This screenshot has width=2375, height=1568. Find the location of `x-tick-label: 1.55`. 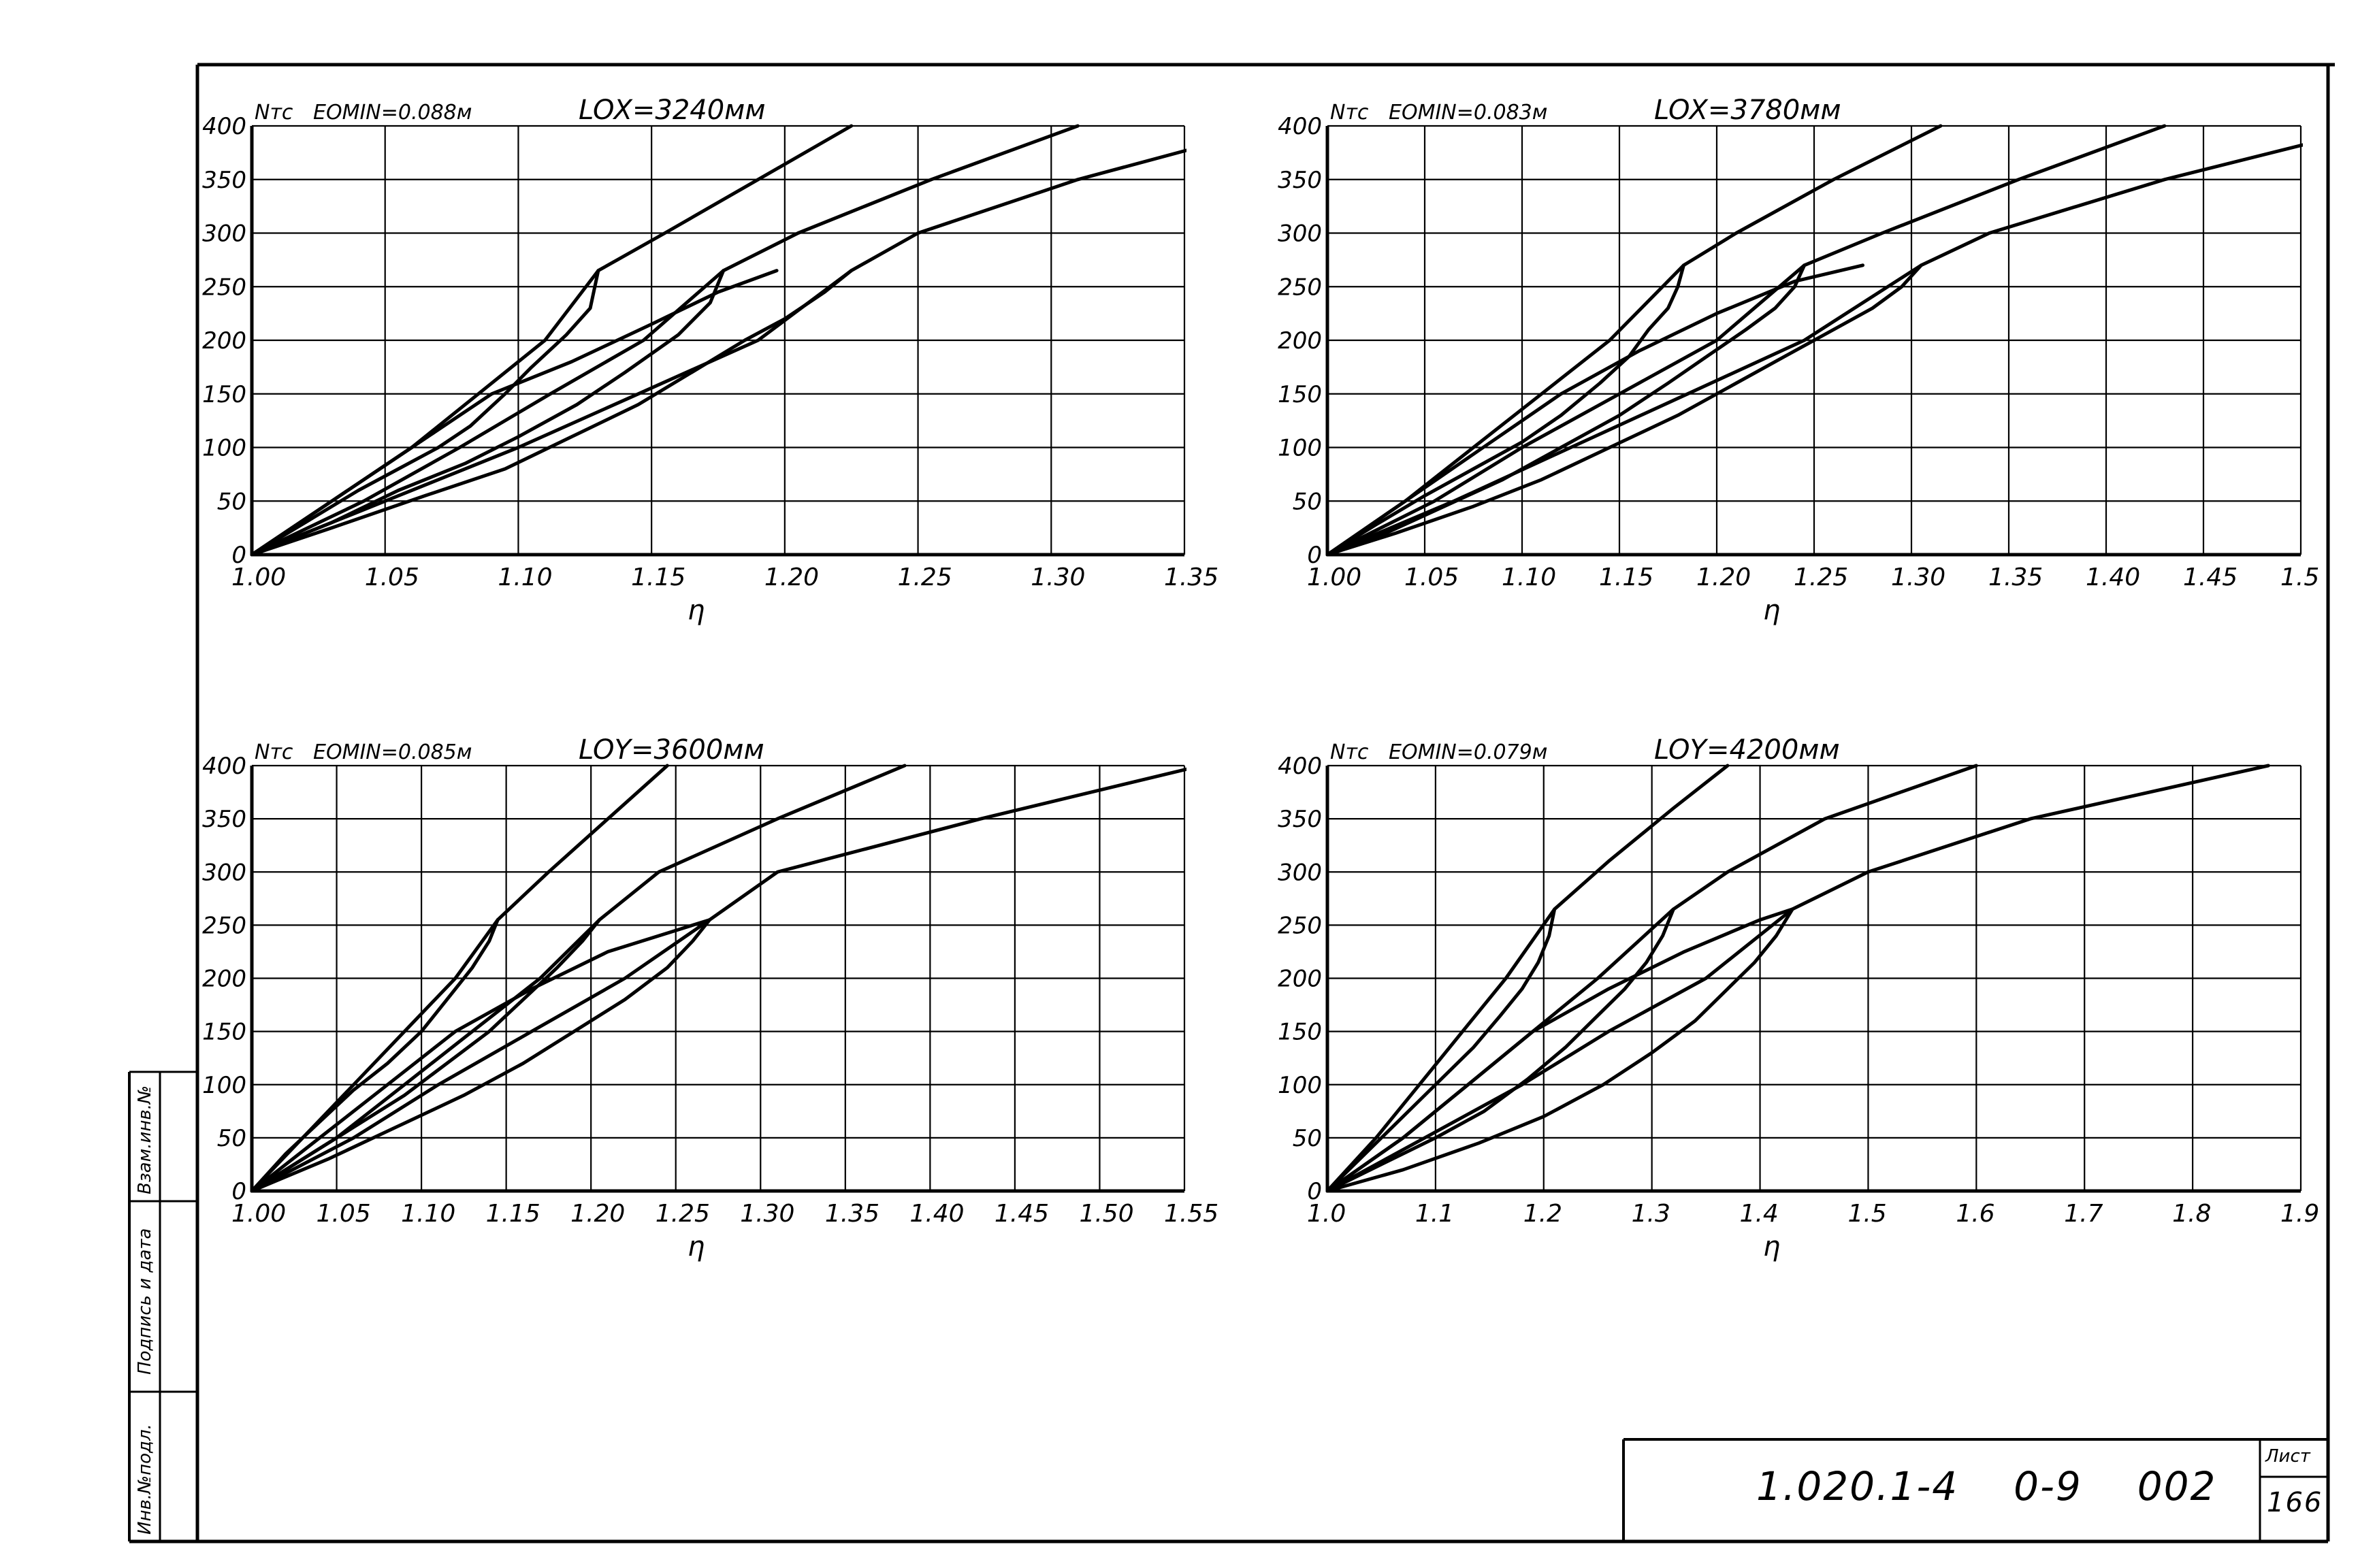

x-tick-label: 1.55 is located at coordinates (1191, 1214).